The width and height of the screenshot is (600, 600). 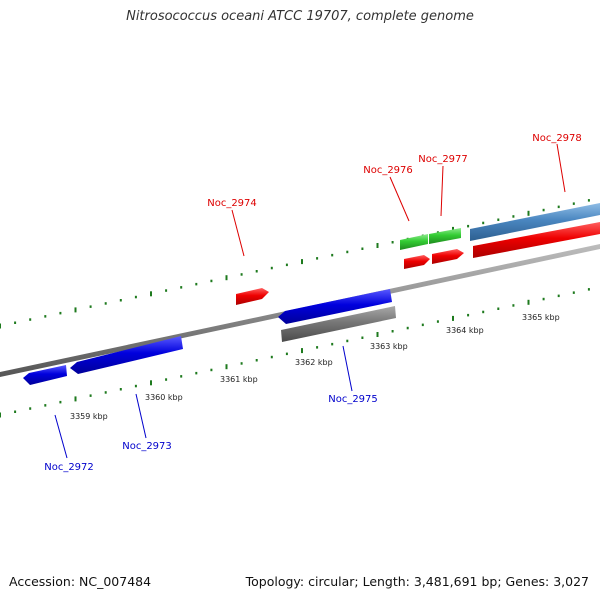 I want to click on feature-steel-blue, so click(x=535, y=222).